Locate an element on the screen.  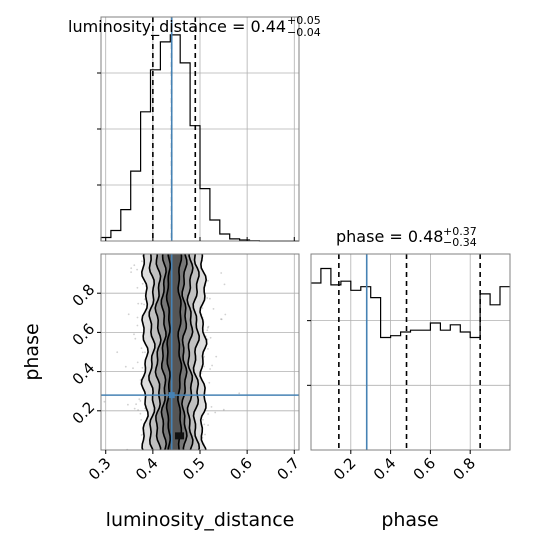
truth-point is located at coordinates (171, 395).